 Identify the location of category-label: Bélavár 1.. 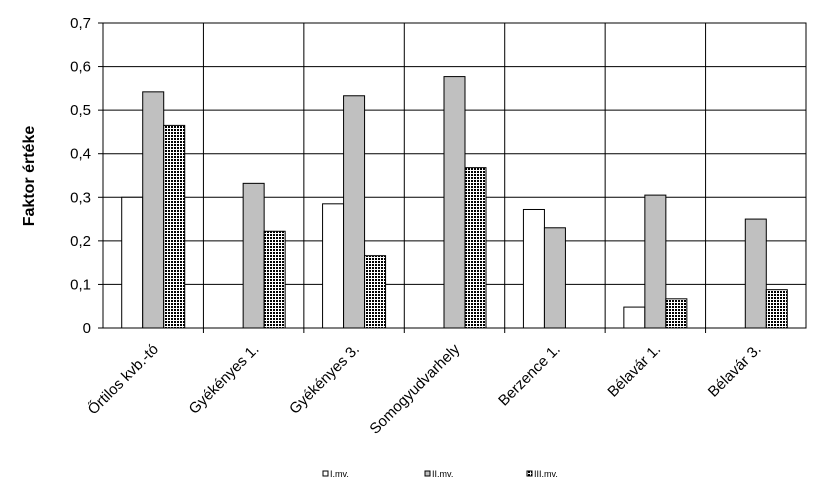
(634, 371).